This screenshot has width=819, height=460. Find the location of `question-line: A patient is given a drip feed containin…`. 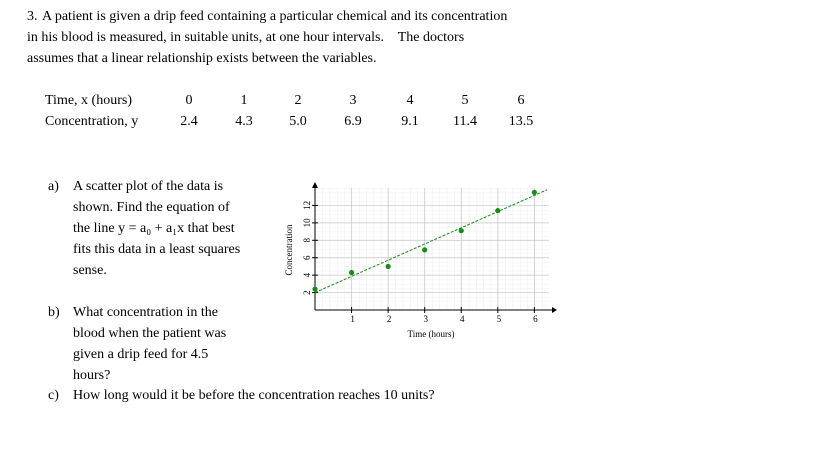

question-line: A patient is given a drip feed containin… is located at coordinates (275, 16).